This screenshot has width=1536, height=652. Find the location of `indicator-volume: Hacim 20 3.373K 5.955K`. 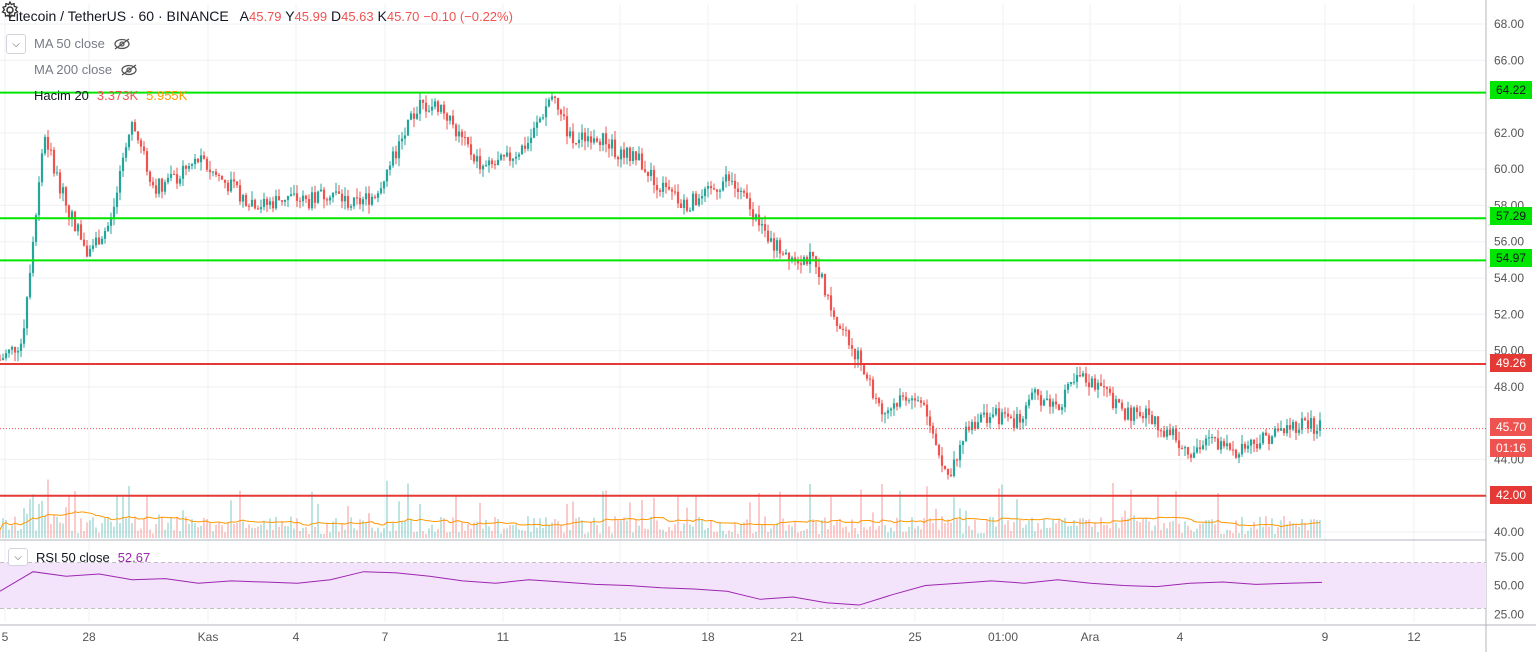

indicator-volume: Hacim 20 3.373K 5.955K is located at coordinates (110, 95).